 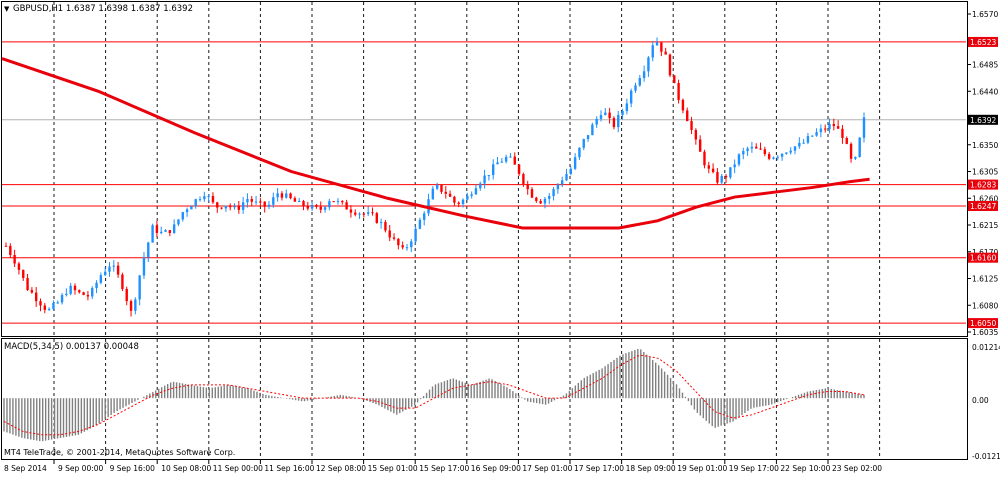 I want to click on time-tick-label: 22 Sep 10:00, so click(x=805, y=468).